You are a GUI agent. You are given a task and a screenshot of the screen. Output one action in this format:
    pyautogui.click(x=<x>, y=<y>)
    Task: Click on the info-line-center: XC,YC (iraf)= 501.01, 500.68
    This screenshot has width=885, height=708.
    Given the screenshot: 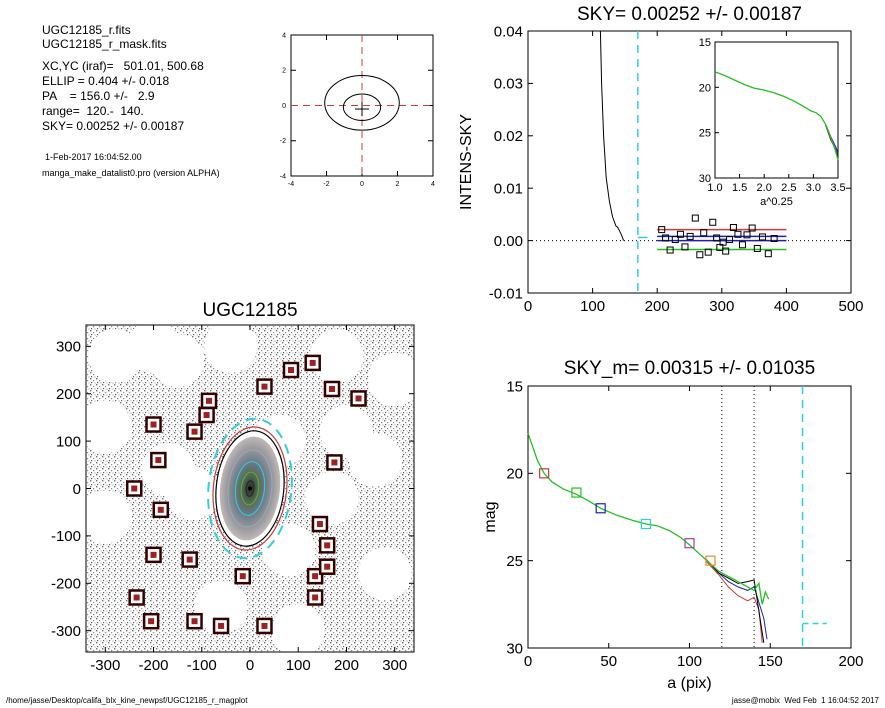 What is the action you would take?
    pyautogui.click(x=123, y=66)
    